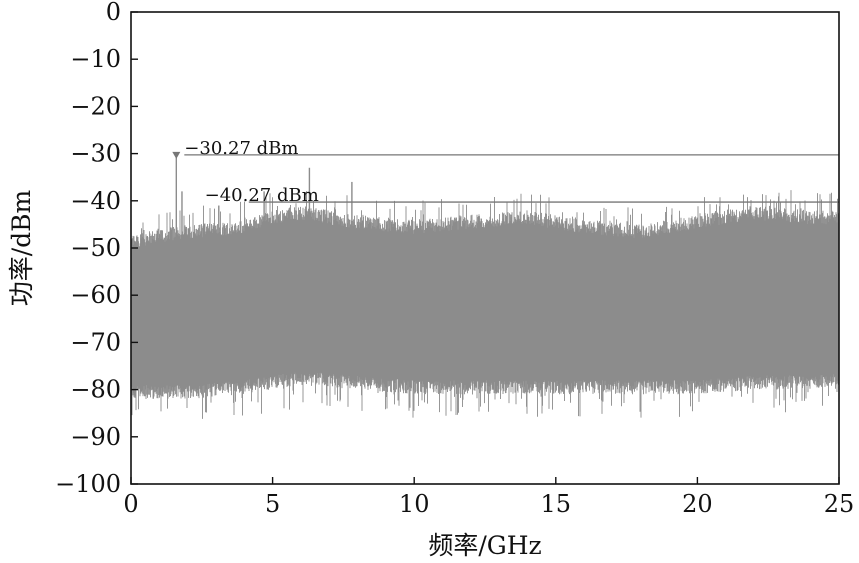 This screenshot has height=563, width=859. What do you see at coordinates (272, 504) in the screenshot?
I see `x-tick-label: 5` at bounding box center [272, 504].